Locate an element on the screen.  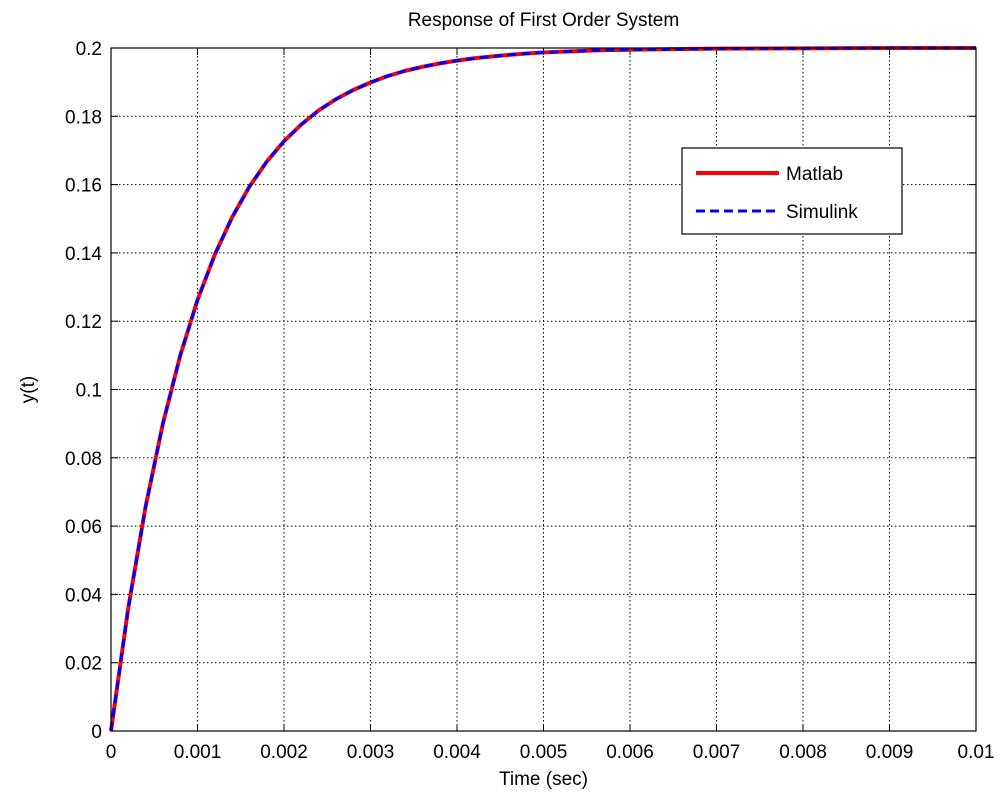
y-tick-label: 0.04 is located at coordinates (83, 595).